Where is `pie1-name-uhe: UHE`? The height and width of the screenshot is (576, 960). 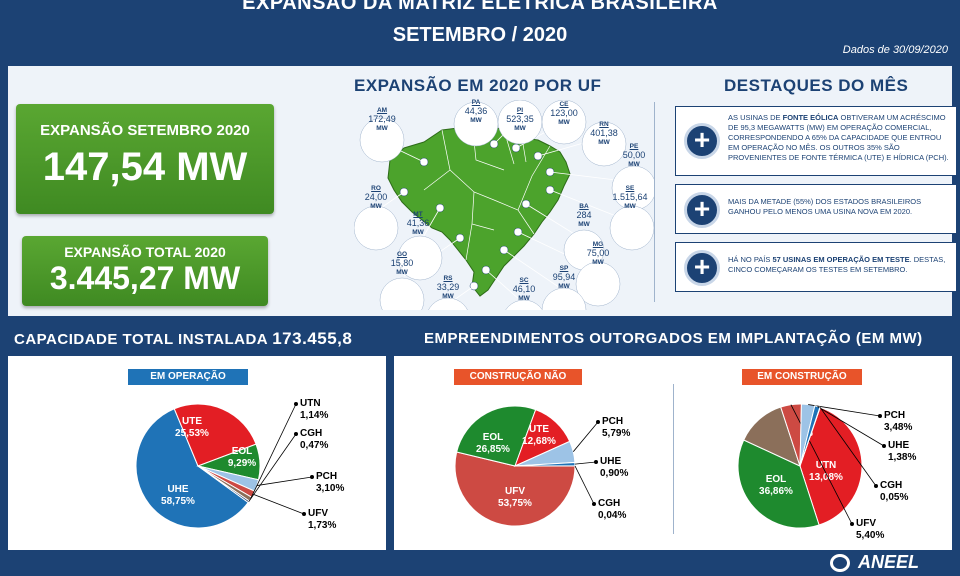
pie1-name-uhe: UHE is located at coordinates (610, 461).